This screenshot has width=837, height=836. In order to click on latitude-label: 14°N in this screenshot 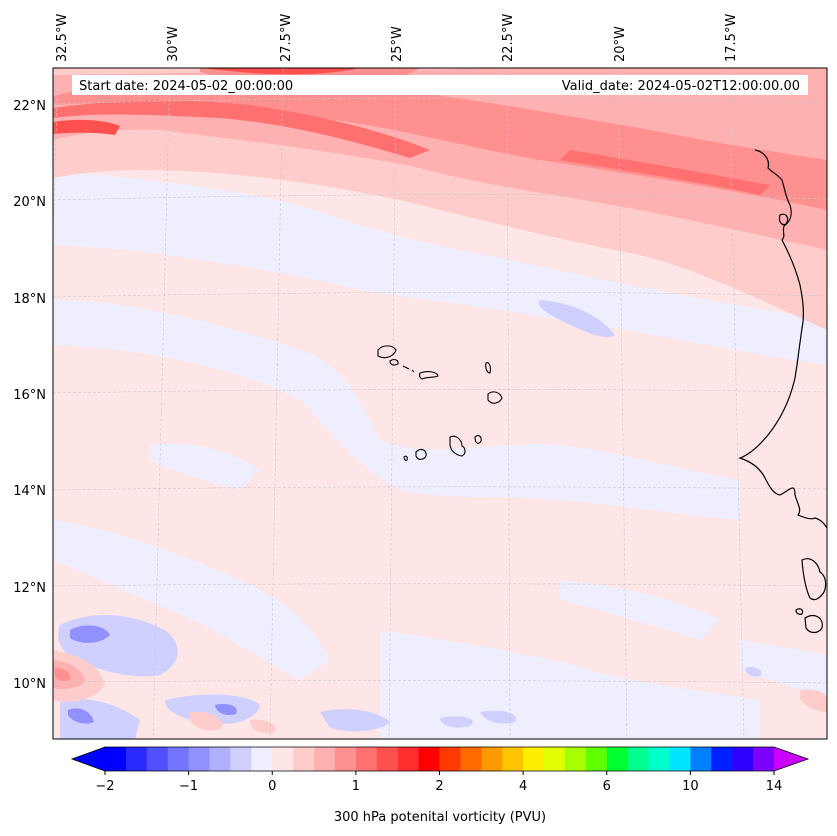, I will do `click(29, 491)`.